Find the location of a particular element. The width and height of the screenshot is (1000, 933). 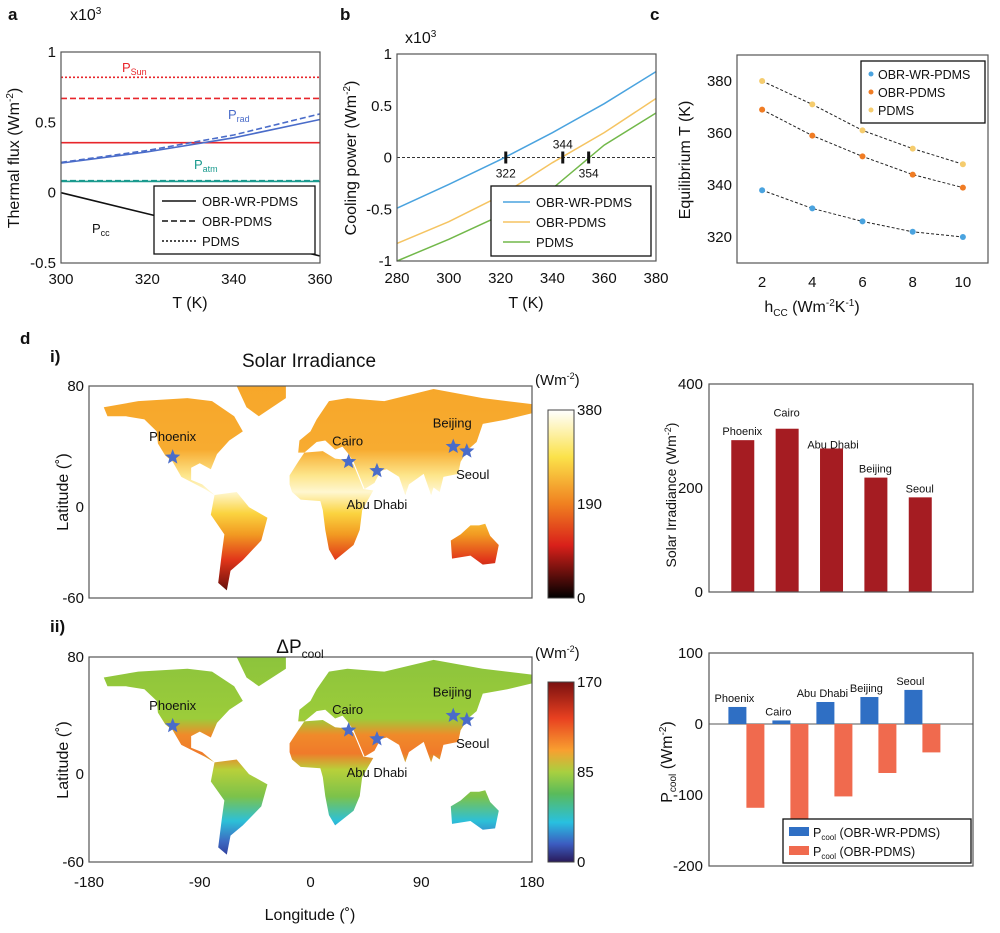

landmass-eurasia is located at coordinates (415, 442).